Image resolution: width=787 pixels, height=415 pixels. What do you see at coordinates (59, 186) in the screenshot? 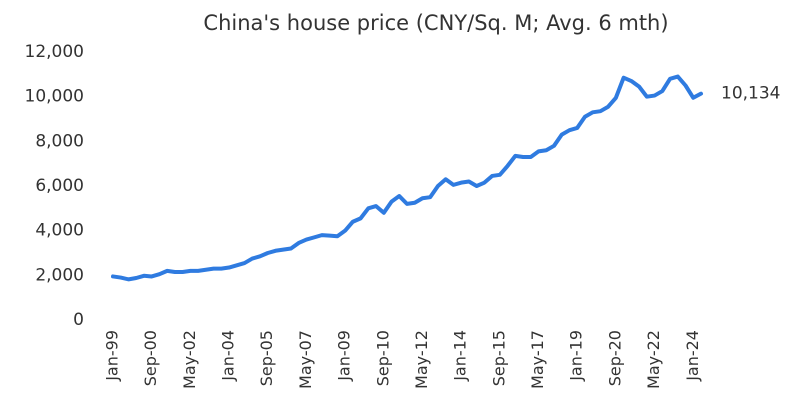
I see `y-tick-label: 6,000` at bounding box center [59, 186].